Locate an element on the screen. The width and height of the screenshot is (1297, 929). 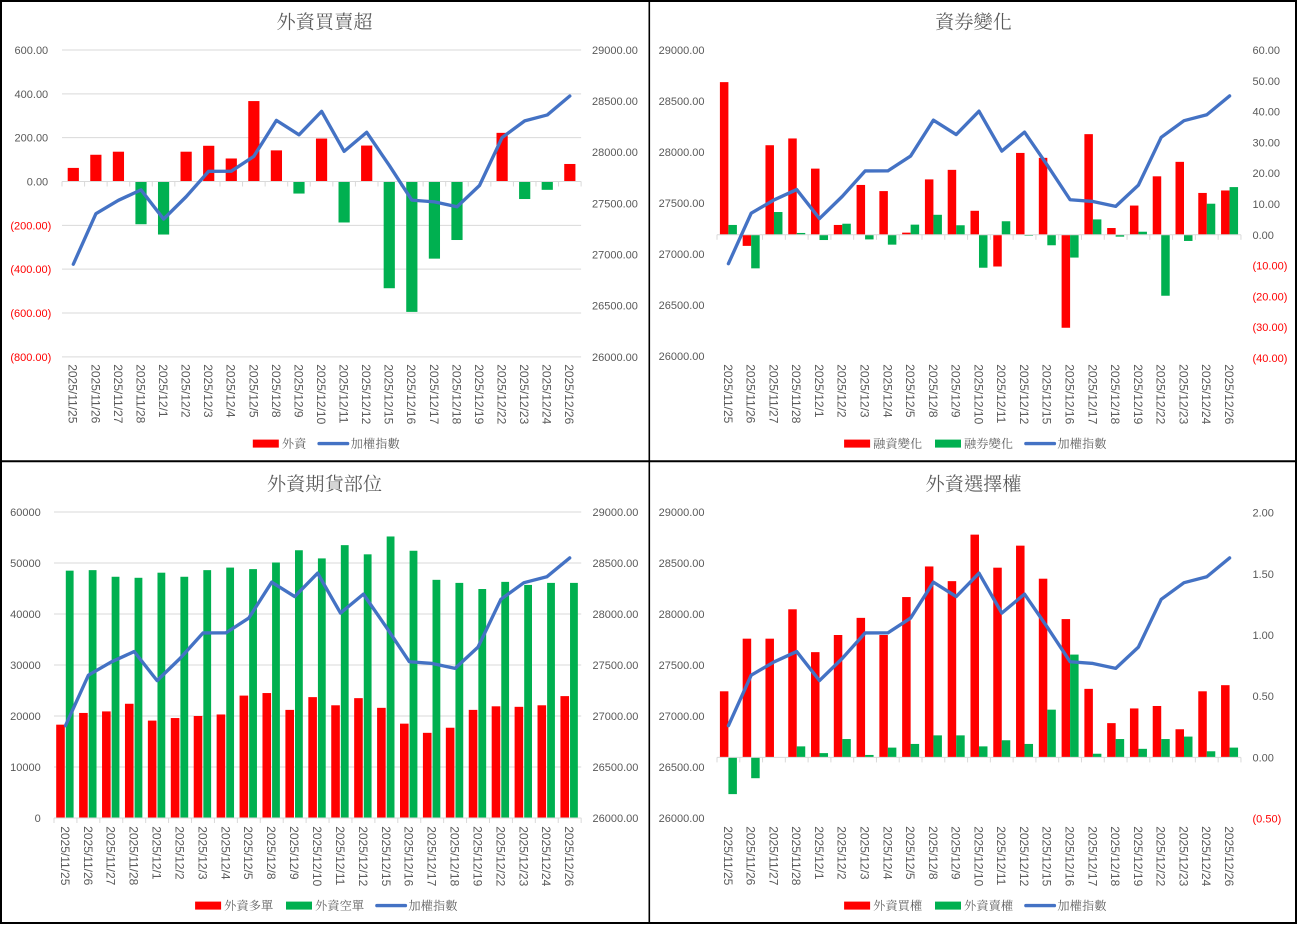
svg-text: (20.00) is located at coordinates (1270, 297).